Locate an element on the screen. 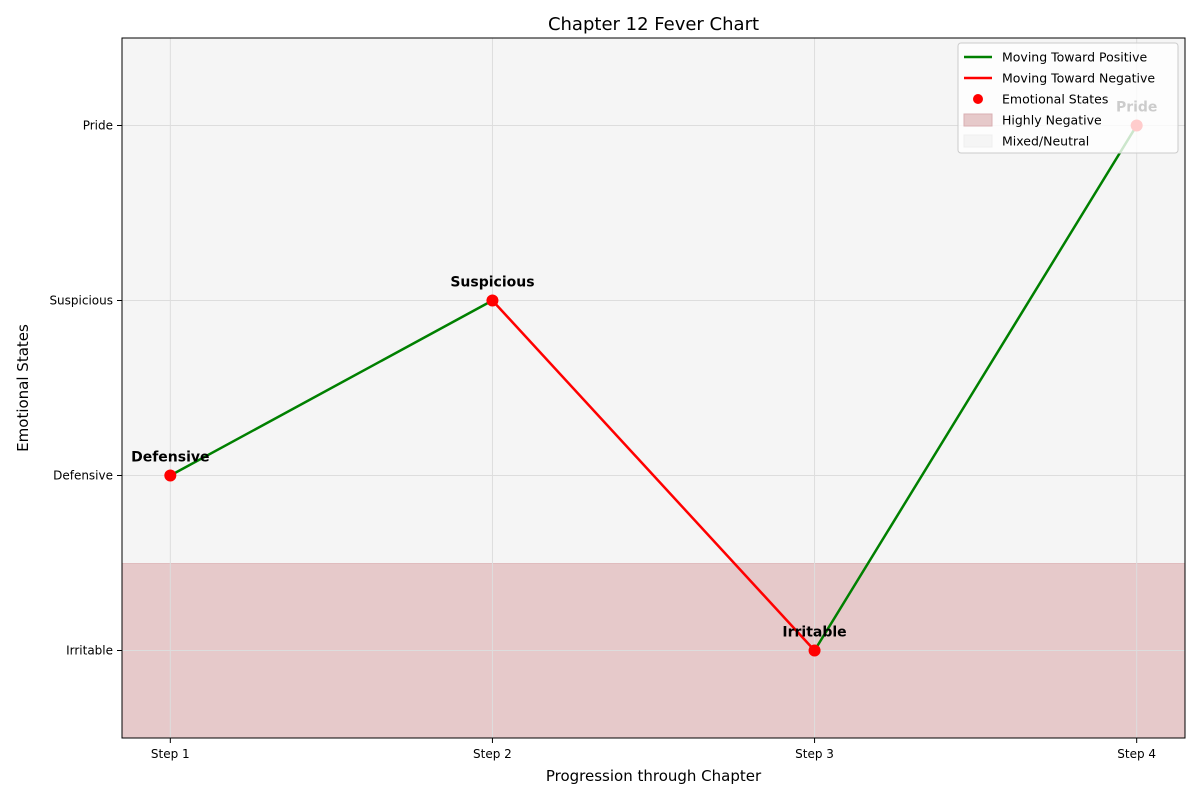 This screenshot has height=800, width=1200. point-label-suspicious: Suspicious is located at coordinates (492, 283).